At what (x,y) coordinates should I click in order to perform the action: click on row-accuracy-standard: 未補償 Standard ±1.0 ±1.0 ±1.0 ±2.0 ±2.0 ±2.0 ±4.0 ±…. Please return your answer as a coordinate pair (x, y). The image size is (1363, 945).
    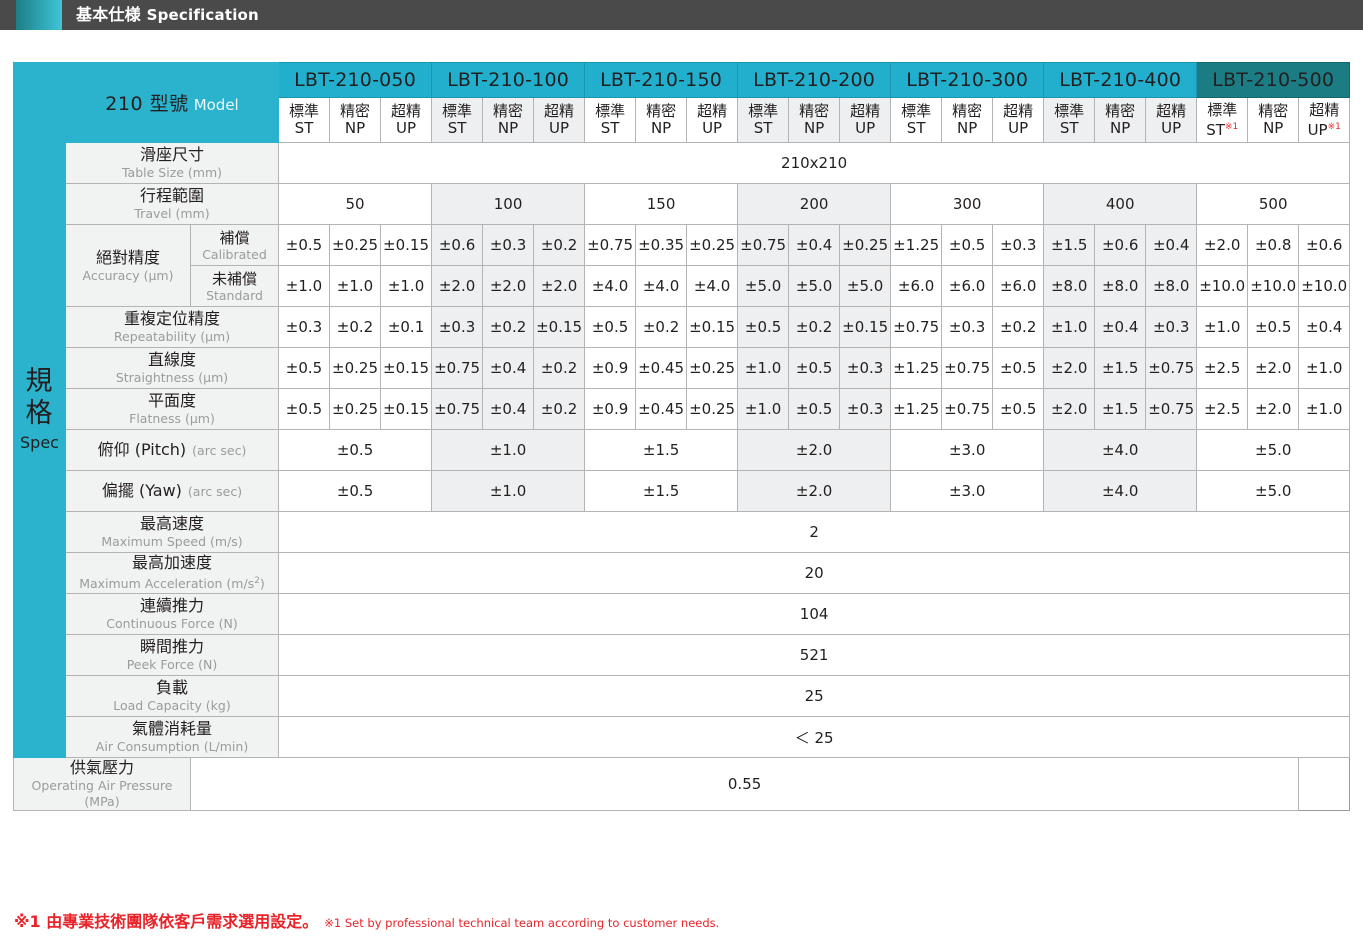
    Looking at the image, I should click on (682, 286).